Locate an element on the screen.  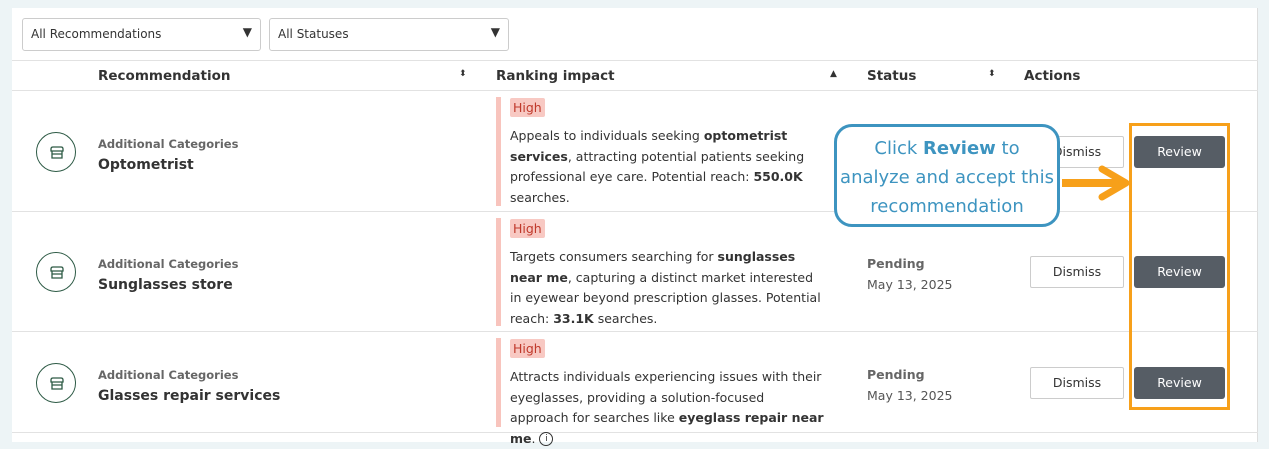
info-icon: i is located at coordinates (546, 439).